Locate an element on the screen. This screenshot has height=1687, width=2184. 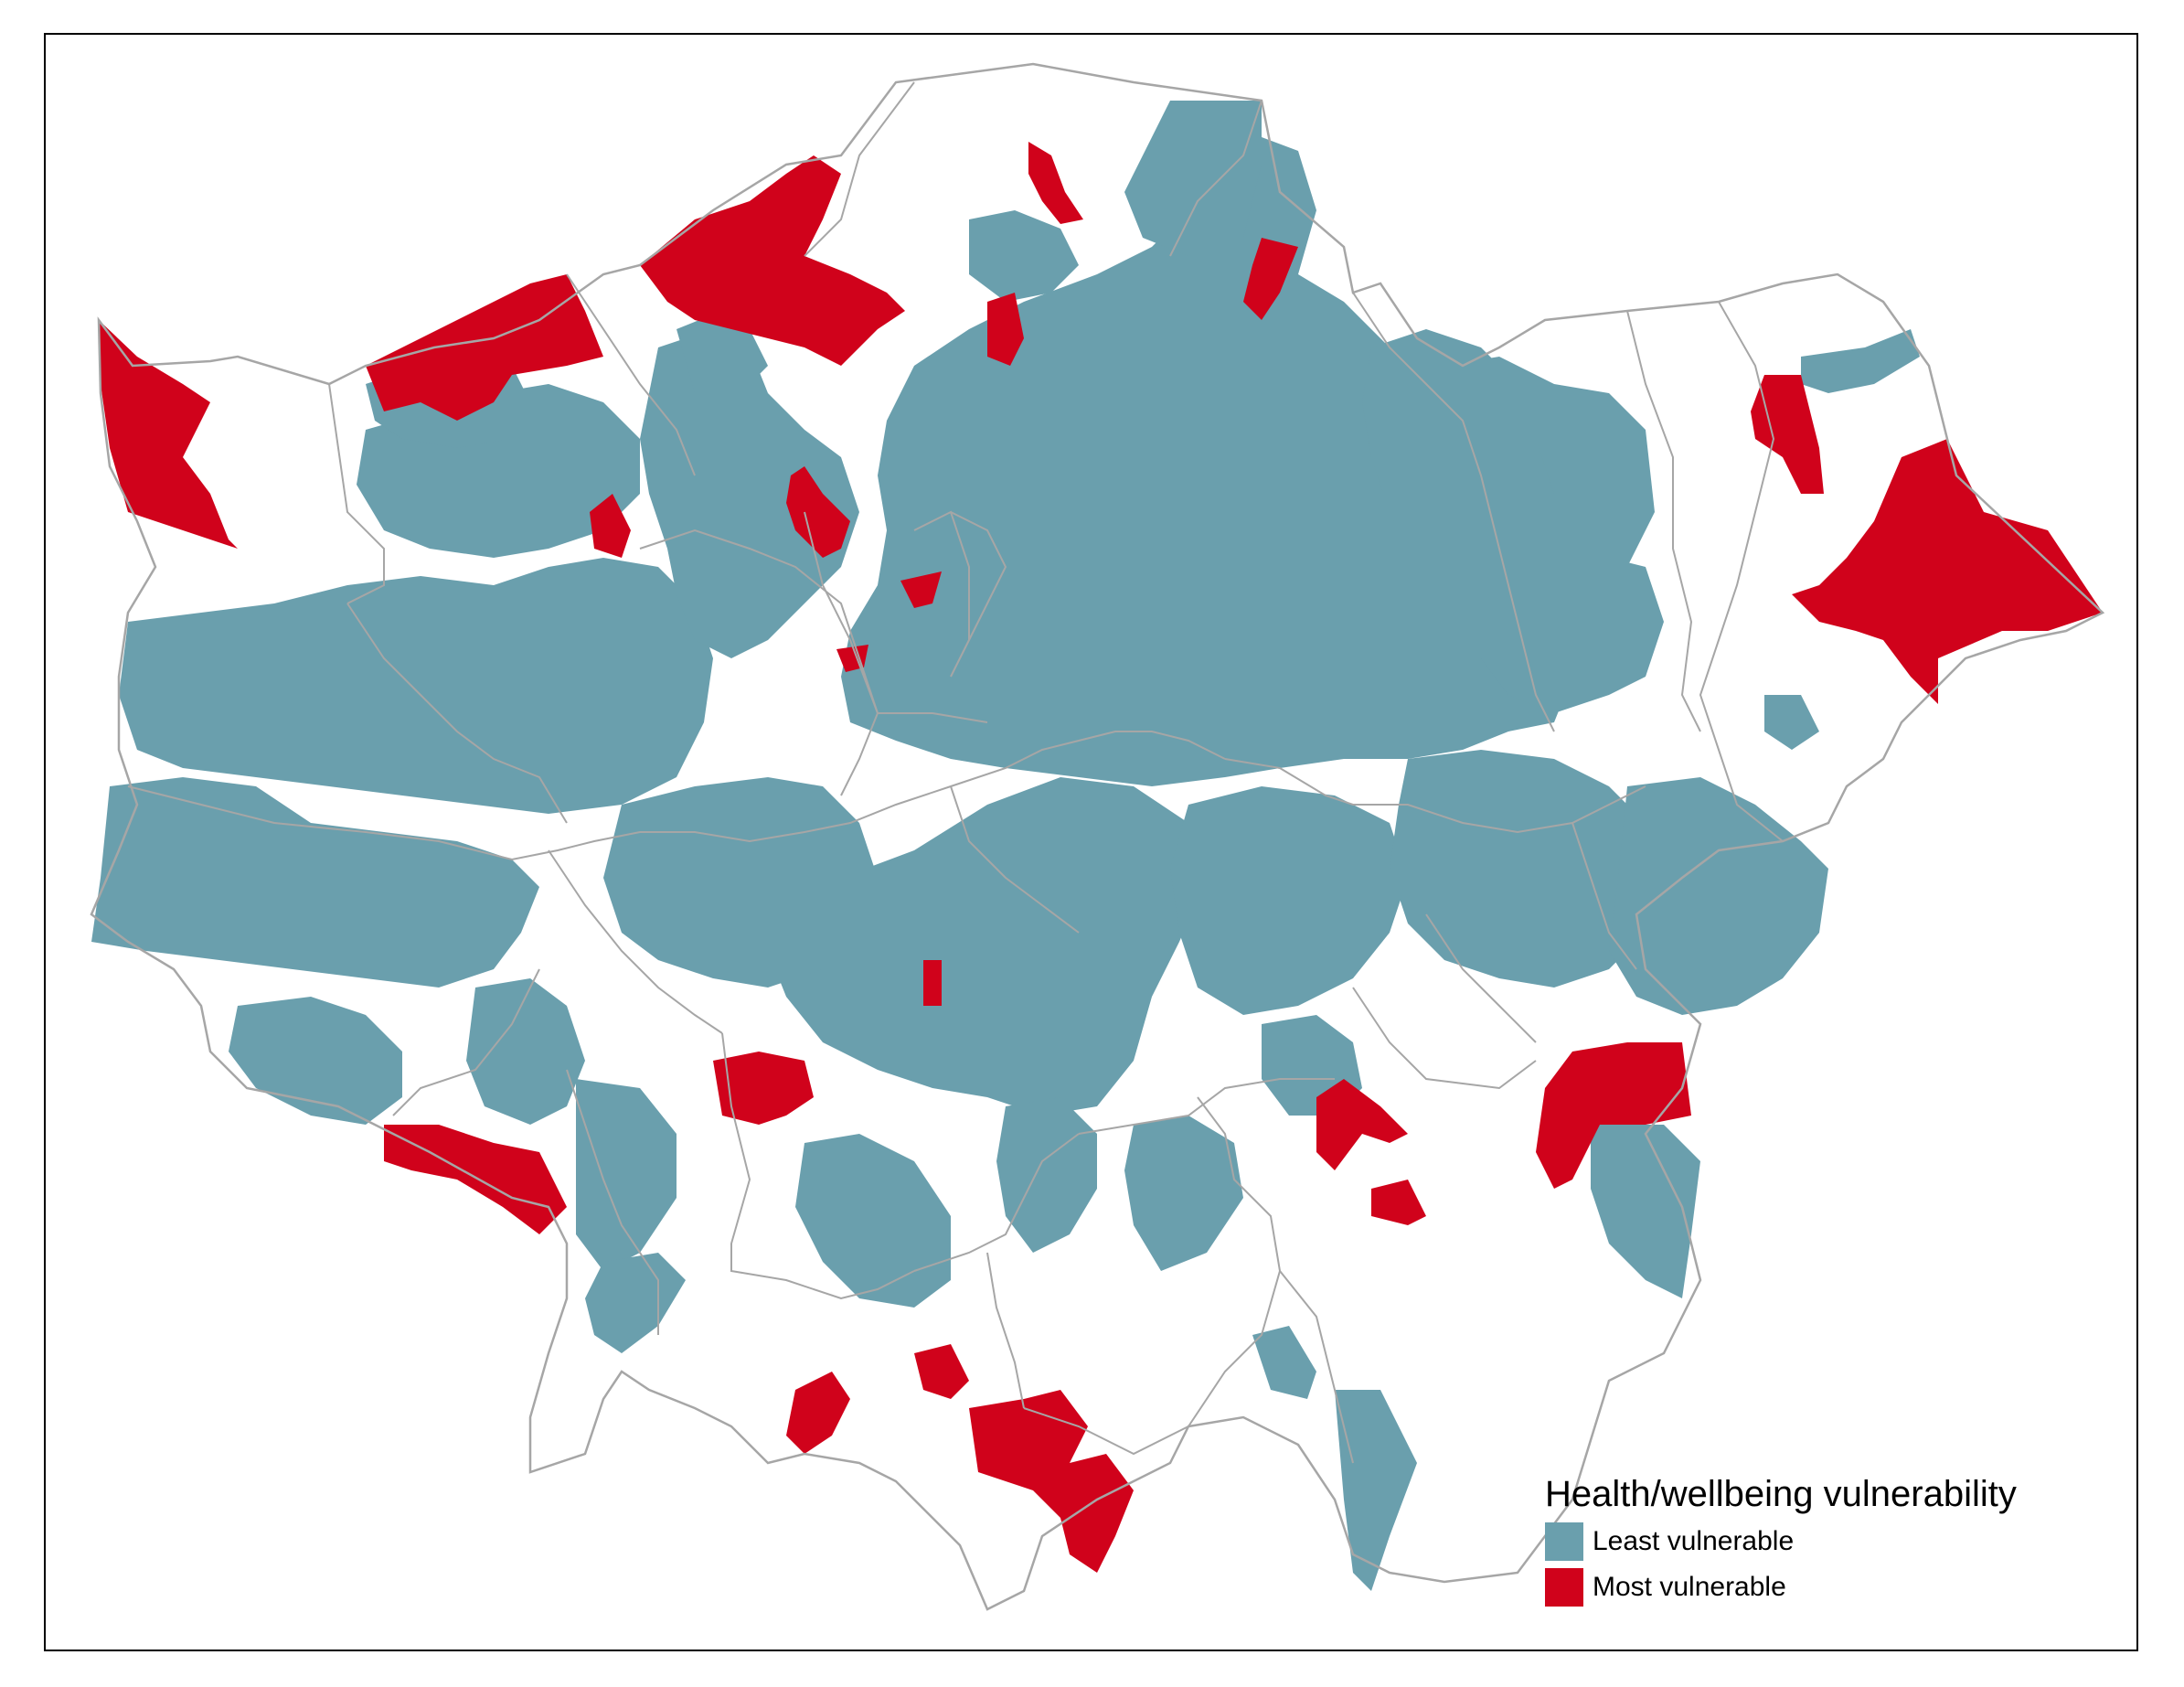
legend-item-most-vulnerable: Most vulnerable is located at coordinates (1781, 1587).